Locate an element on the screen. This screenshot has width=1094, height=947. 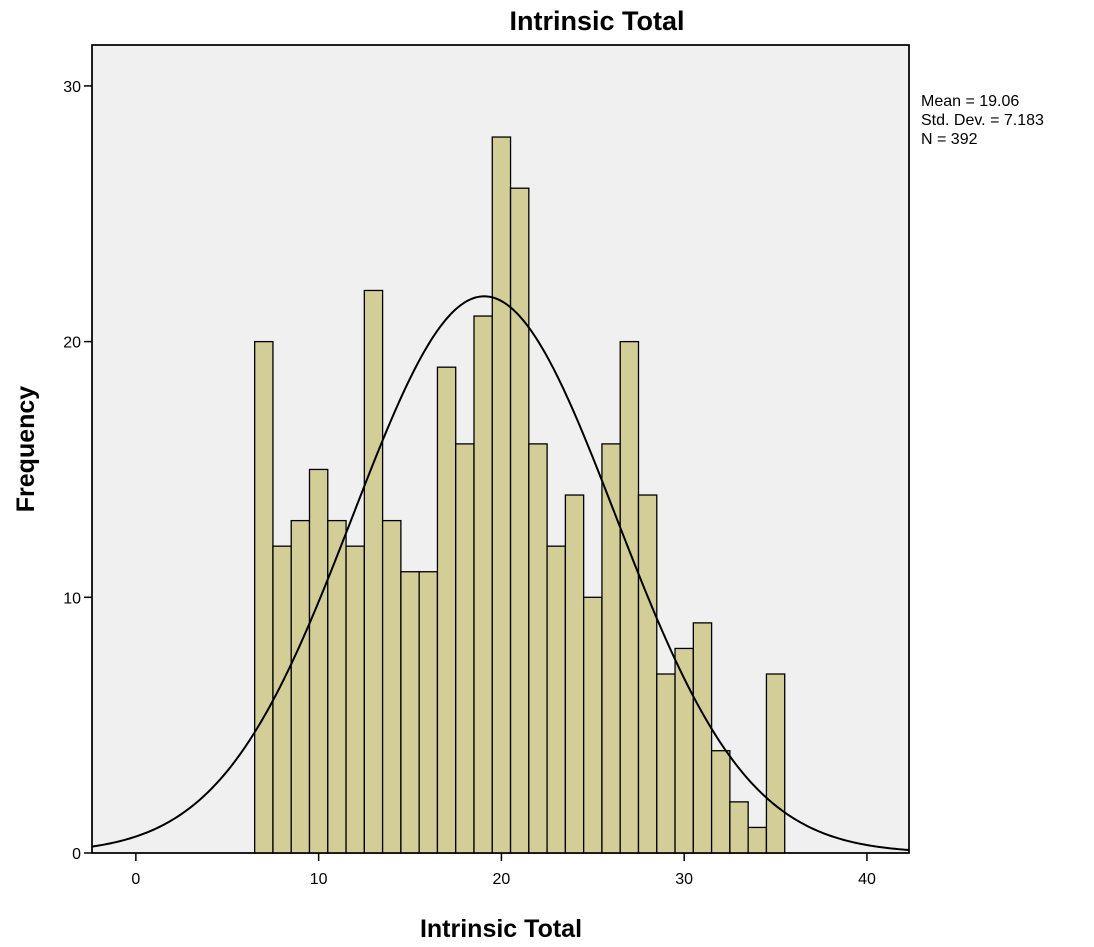
stats-mean: Mean = 19.06 is located at coordinates (970, 101).